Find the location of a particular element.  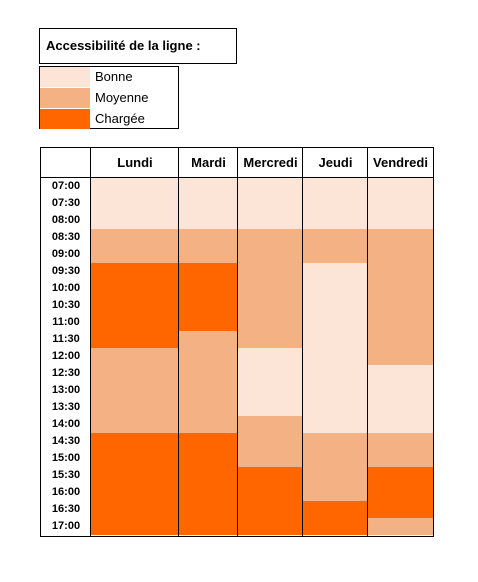

legend-item-moyenne: Moyenne is located at coordinates (109, 98).